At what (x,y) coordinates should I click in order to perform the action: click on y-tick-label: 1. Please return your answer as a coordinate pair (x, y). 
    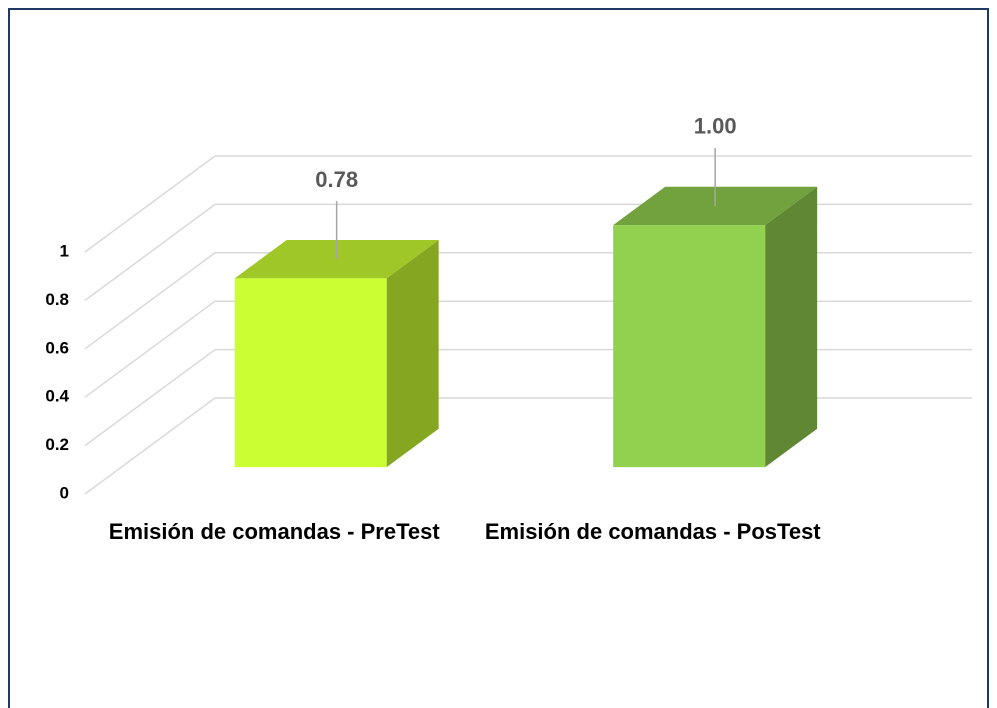
    Looking at the image, I should click on (64, 250).